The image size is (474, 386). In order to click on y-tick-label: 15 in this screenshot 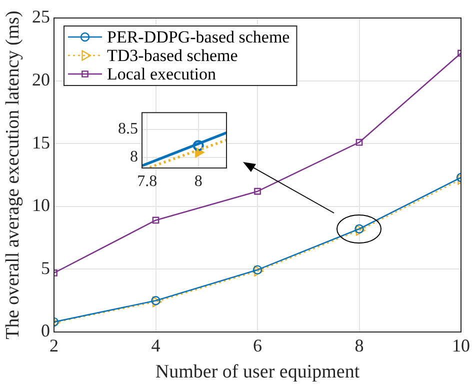, I will do `click(41, 142)`.